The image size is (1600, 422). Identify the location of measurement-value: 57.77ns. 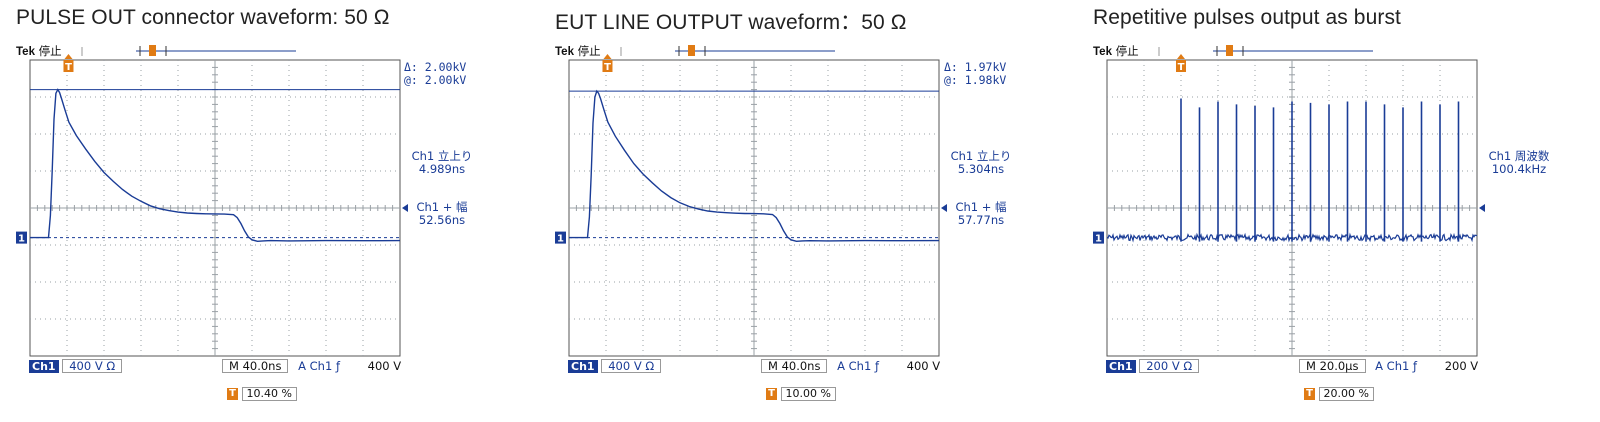
(981, 220).